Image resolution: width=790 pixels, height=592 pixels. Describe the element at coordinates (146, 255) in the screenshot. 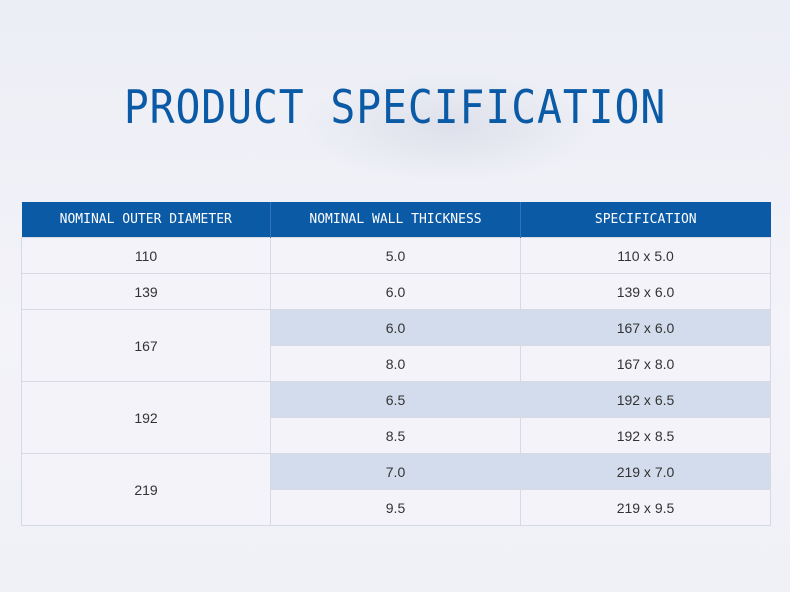

I see `diameter-cell: 110` at that location.